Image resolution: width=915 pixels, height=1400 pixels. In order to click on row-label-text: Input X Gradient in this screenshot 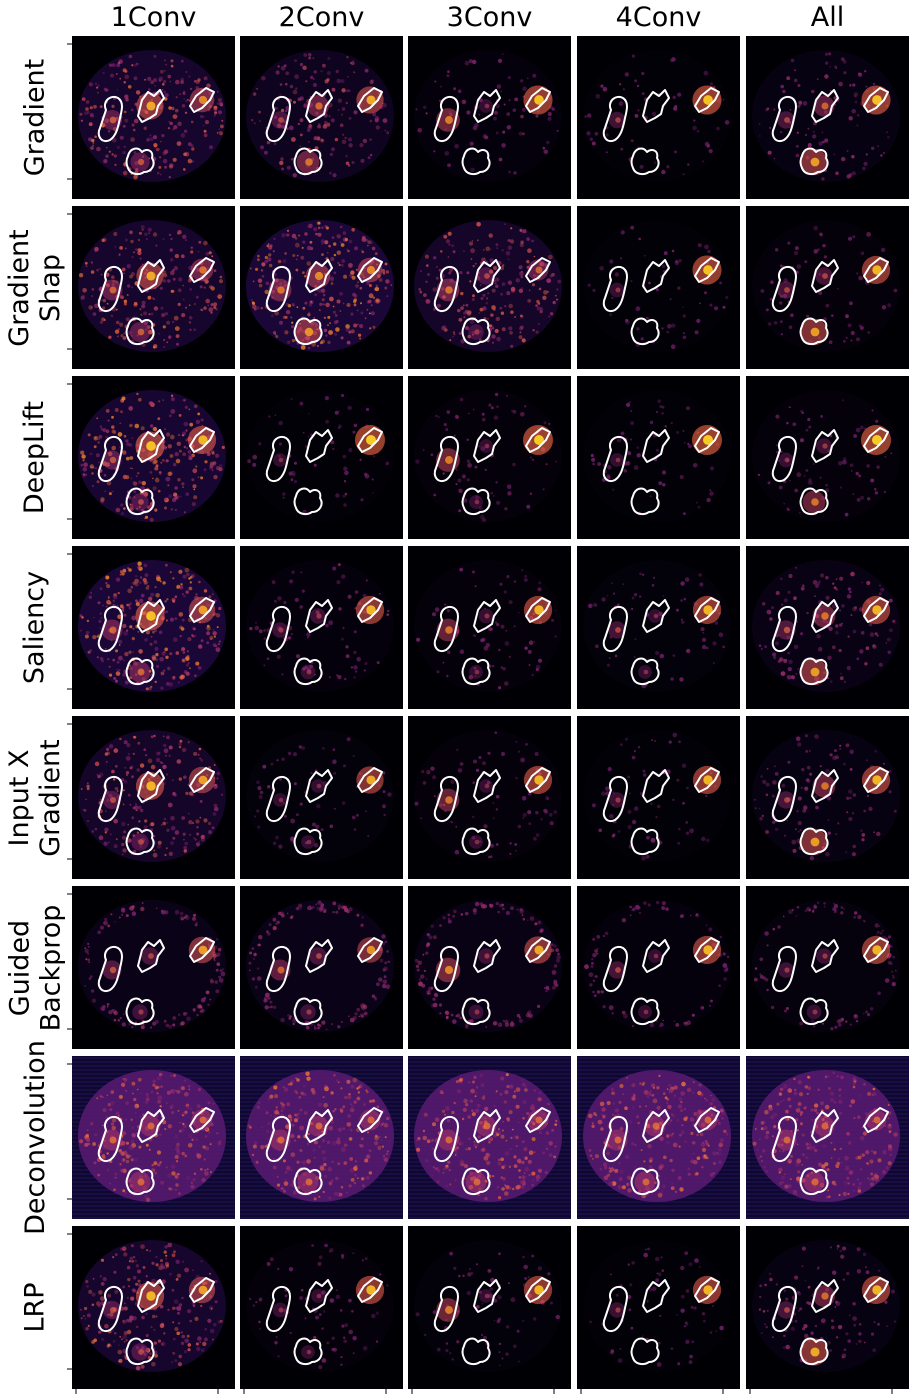, I will do `click(35, 798)`.